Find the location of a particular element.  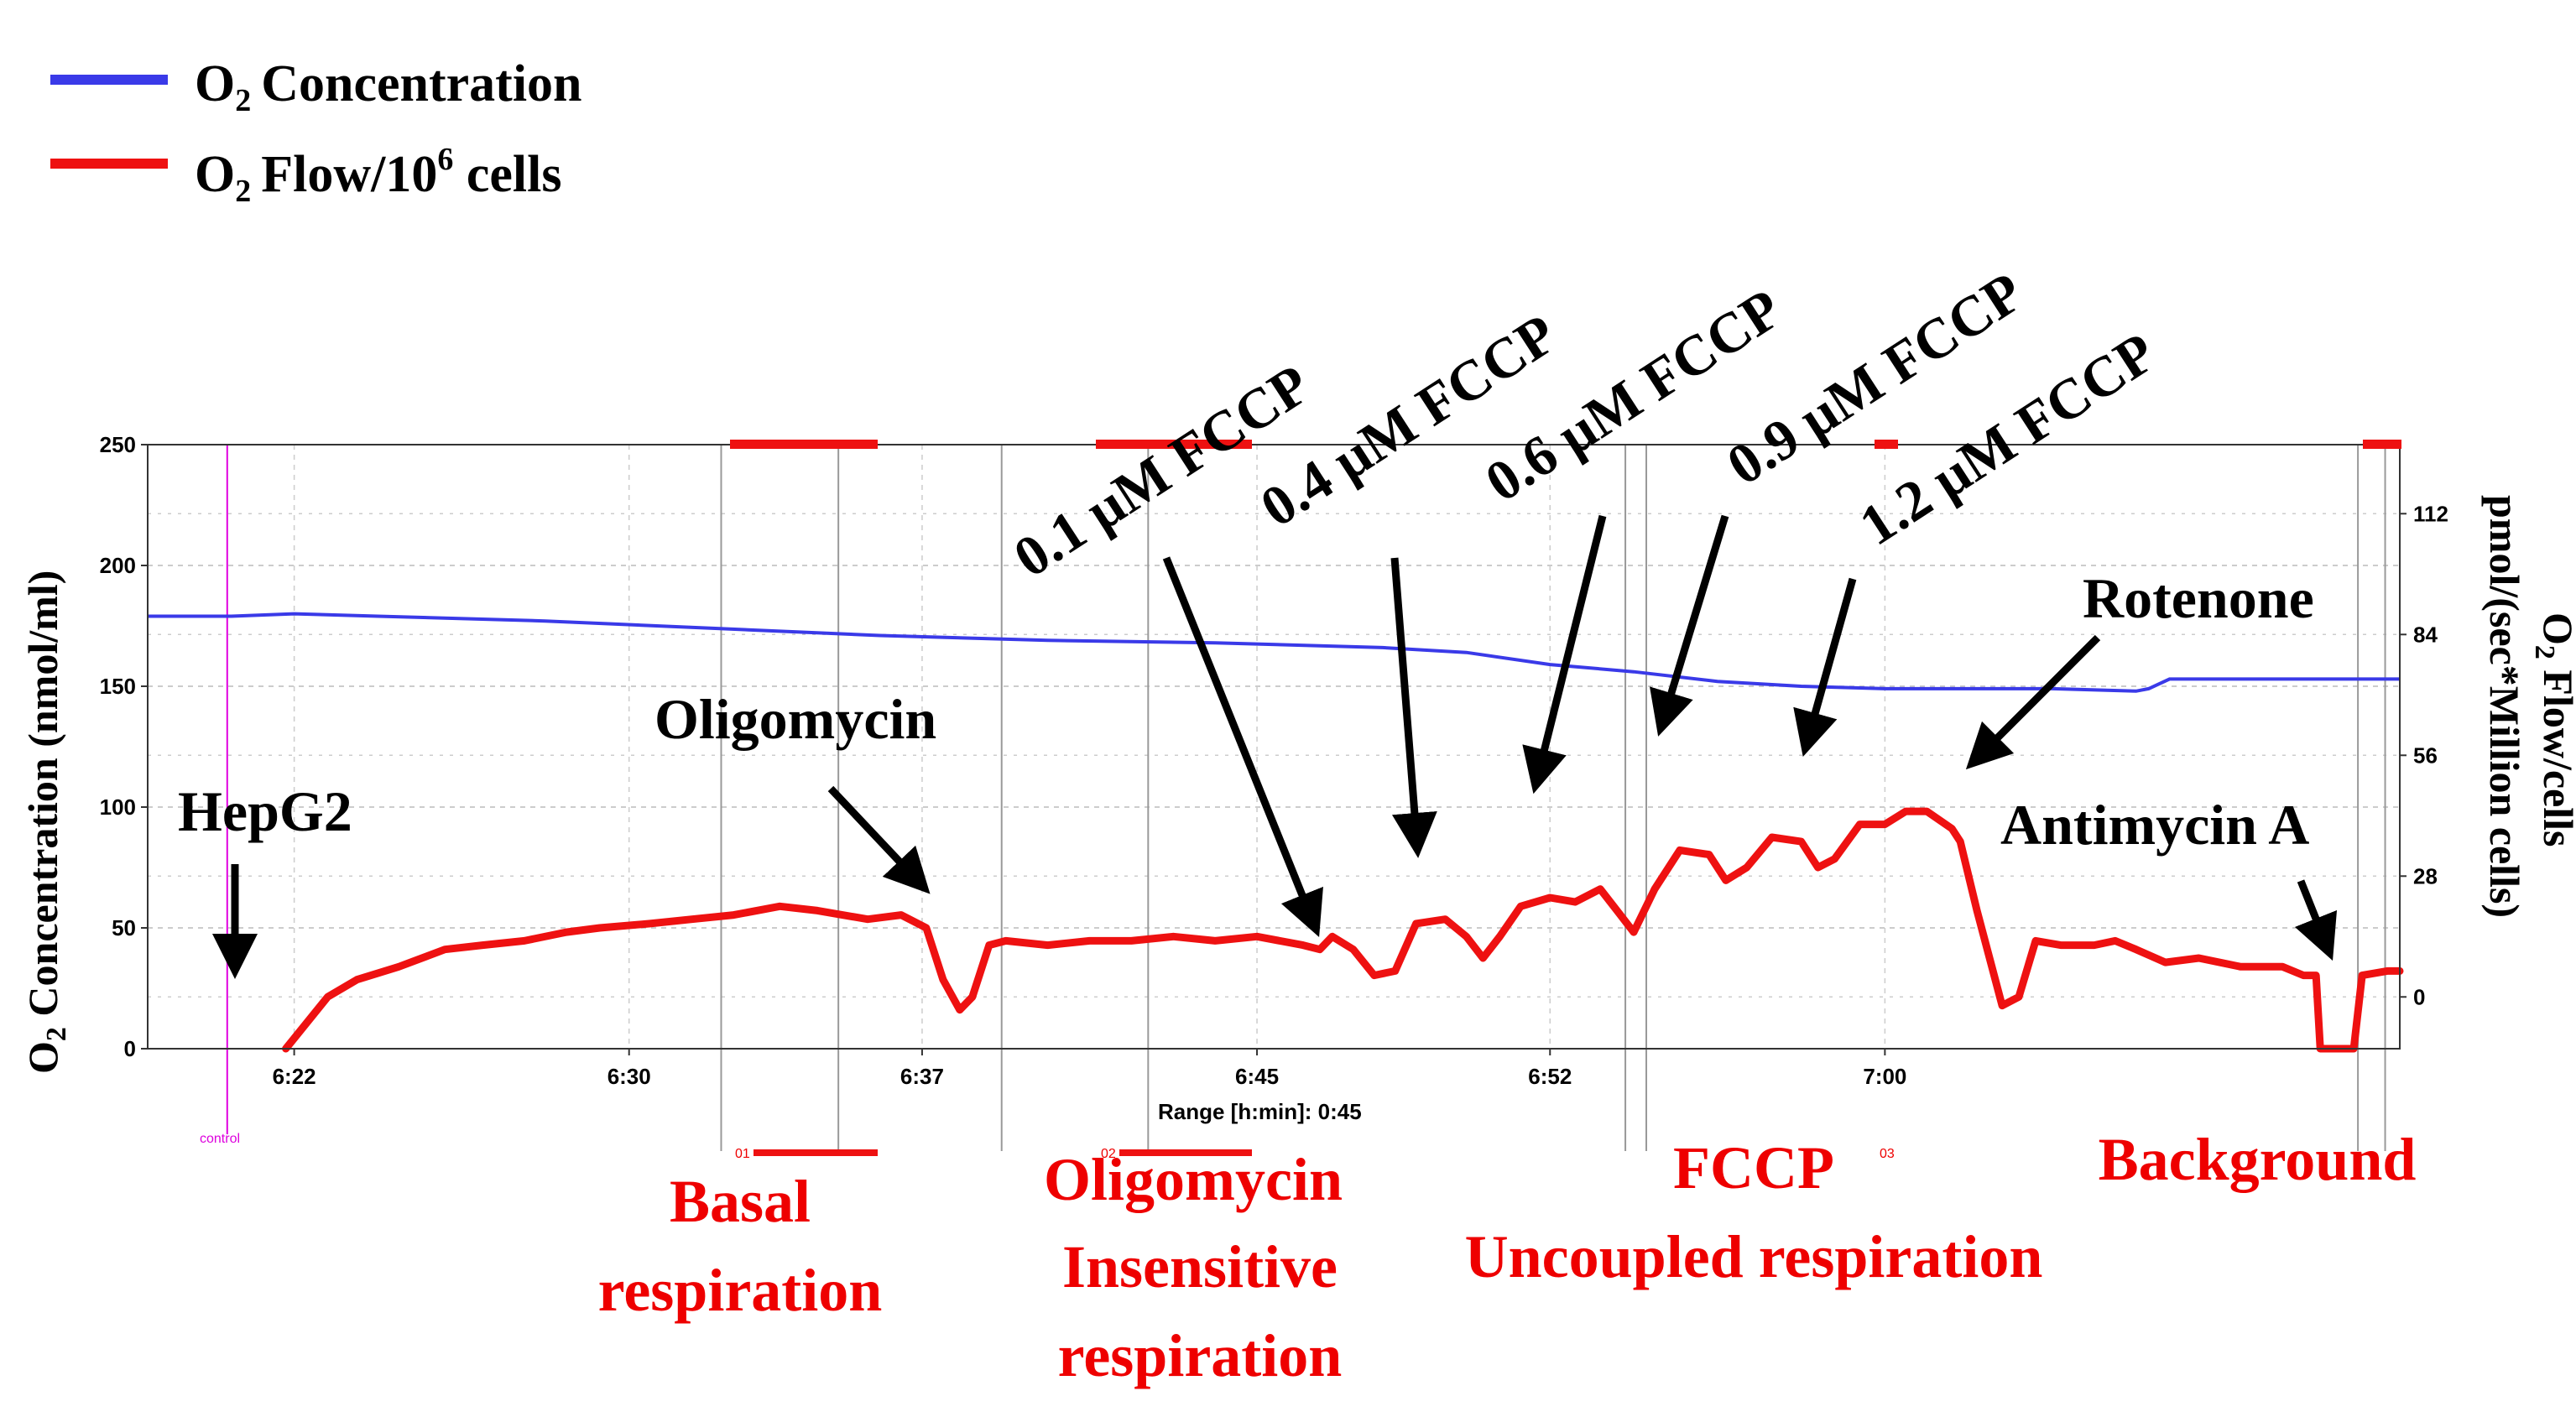

legend-flow-label: O2 Flow/106 cells is located at coordinates (378, 175).